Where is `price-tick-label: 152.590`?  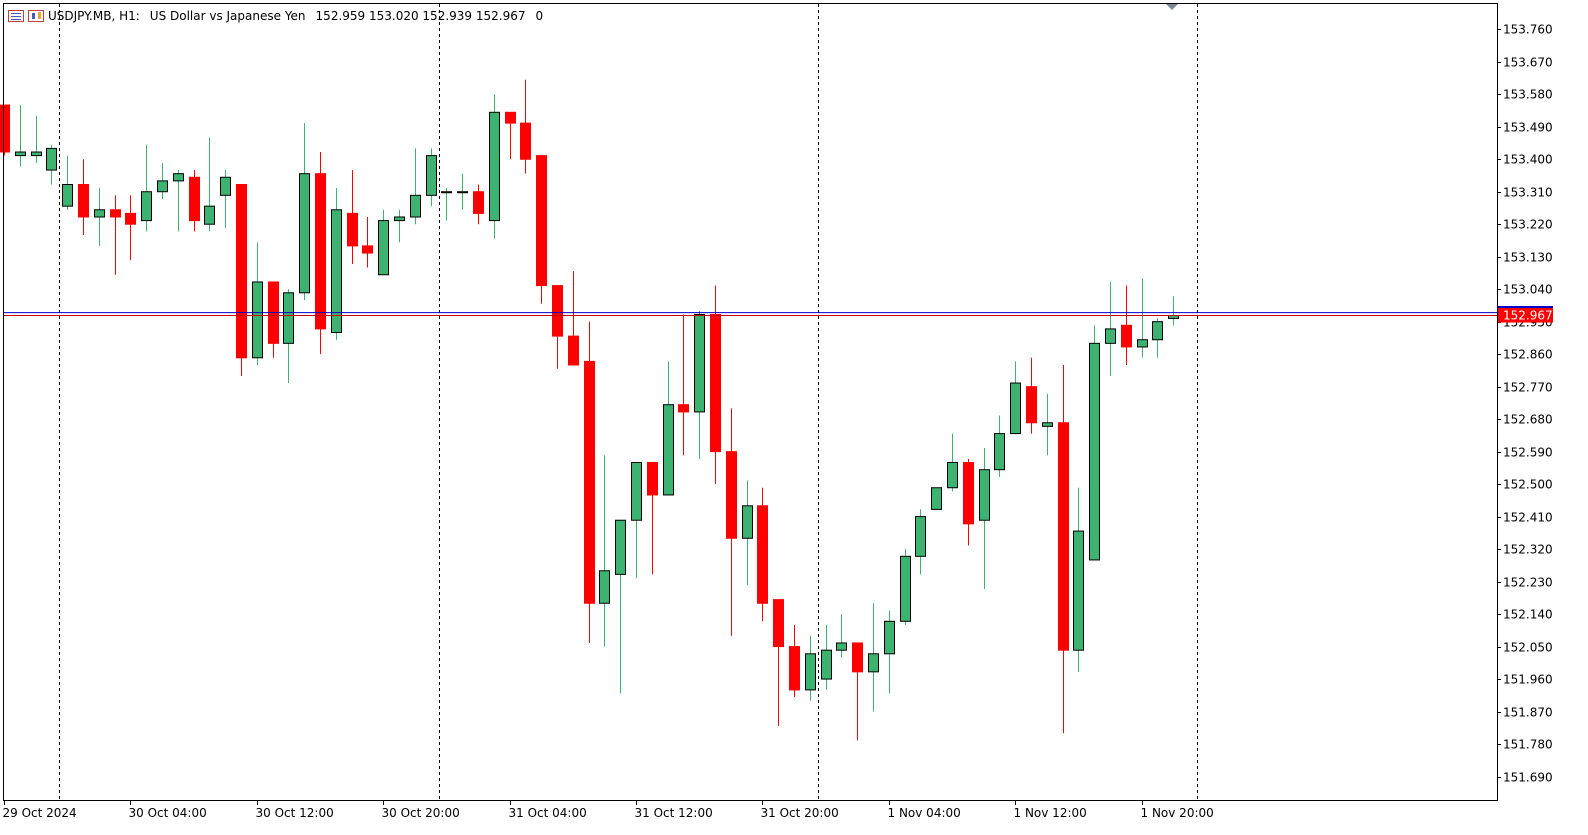 price-tick-label: 152.590 is located at coordinates (1528, 453).